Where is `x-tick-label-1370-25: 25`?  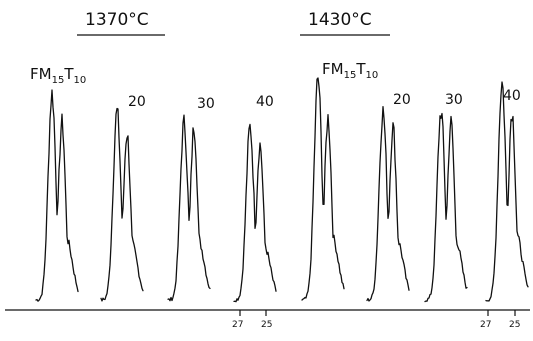
x-tick-label-1370-25: 25 is located at coordinates (266, 325).